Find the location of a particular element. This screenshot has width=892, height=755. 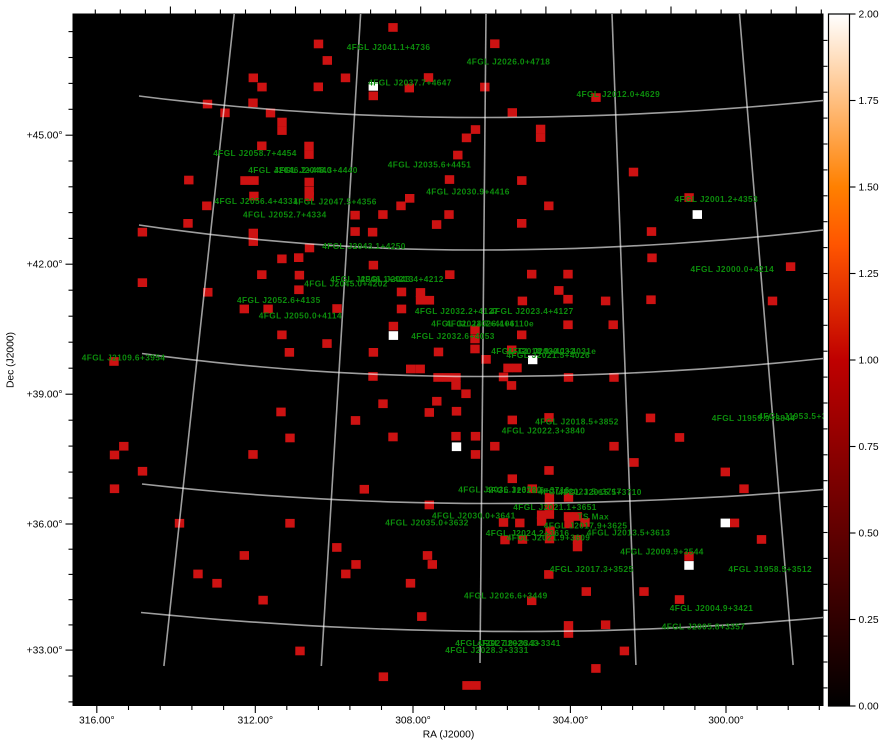

svg-text: +33.00° is located at coordinates (45, 651).